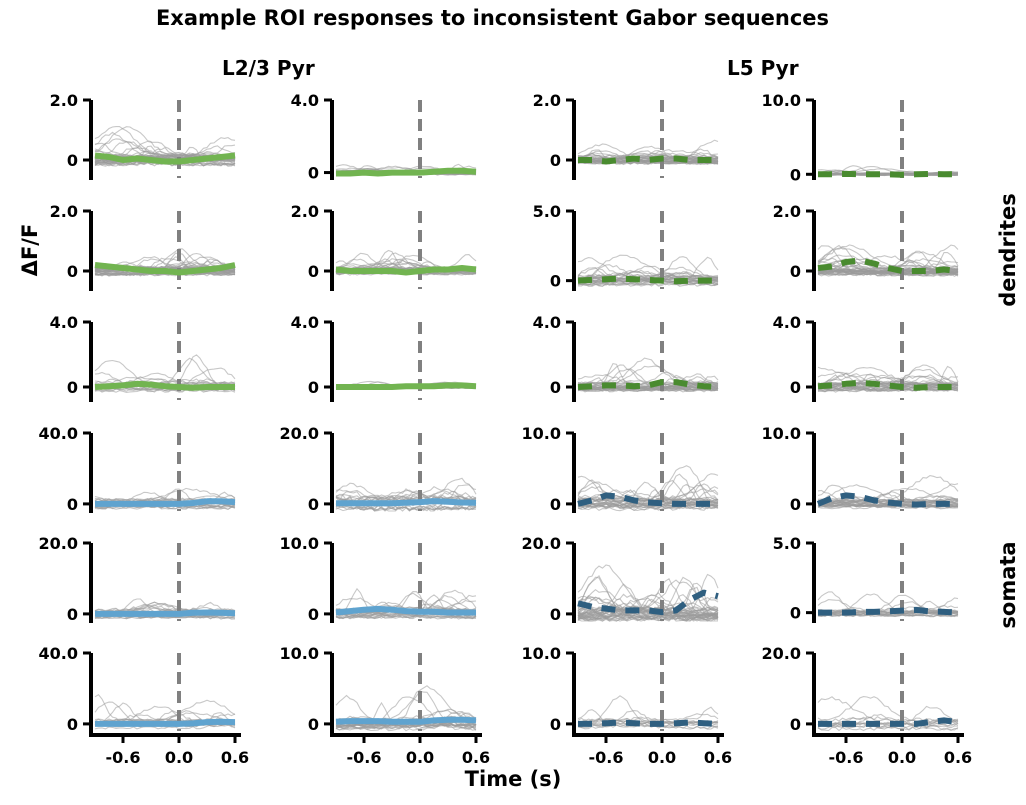  What do you see at coordinates (268, 68) in the screenshot?
I see `column-title-l23: L2/3 Pyr` at bounding box center [268, 68].